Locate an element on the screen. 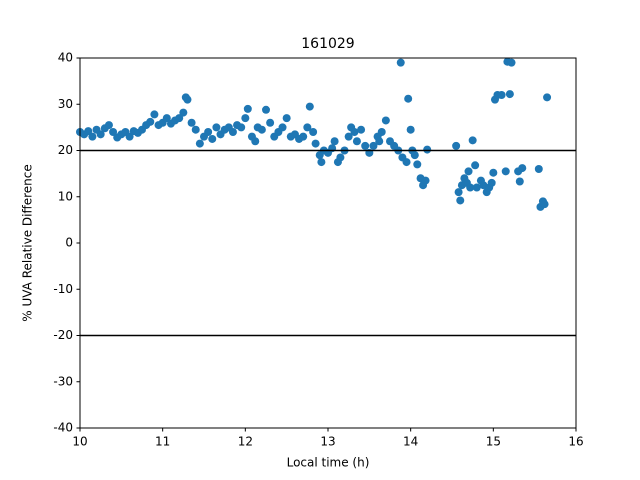 Image resolution: width=640 pixels, height=480 pixels. y-tick-label: 40 is located at coordinates (65, 58).